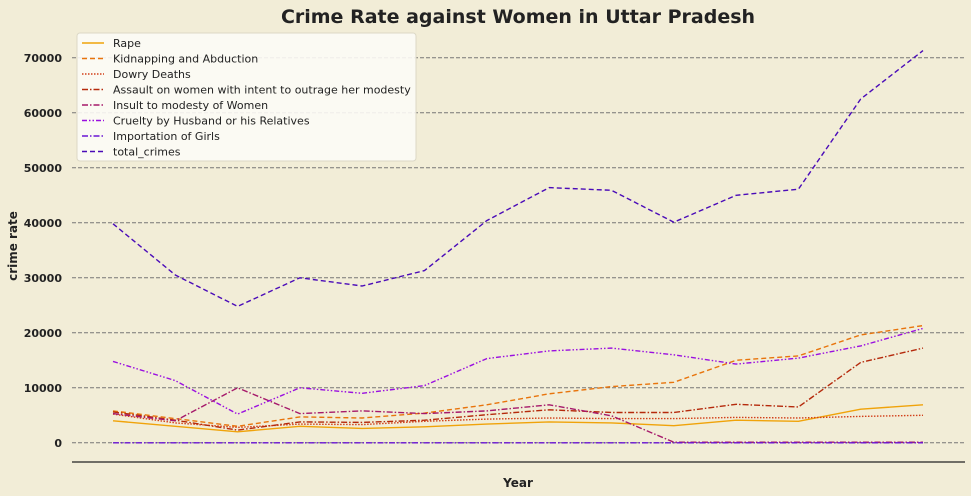 Image resolution: width=971 pixels, height=496 pixels. What do you see at coordinates (43, 113) in the screenshot?
I see `y-tick-label: 60000` at bounding box center [43, 113].